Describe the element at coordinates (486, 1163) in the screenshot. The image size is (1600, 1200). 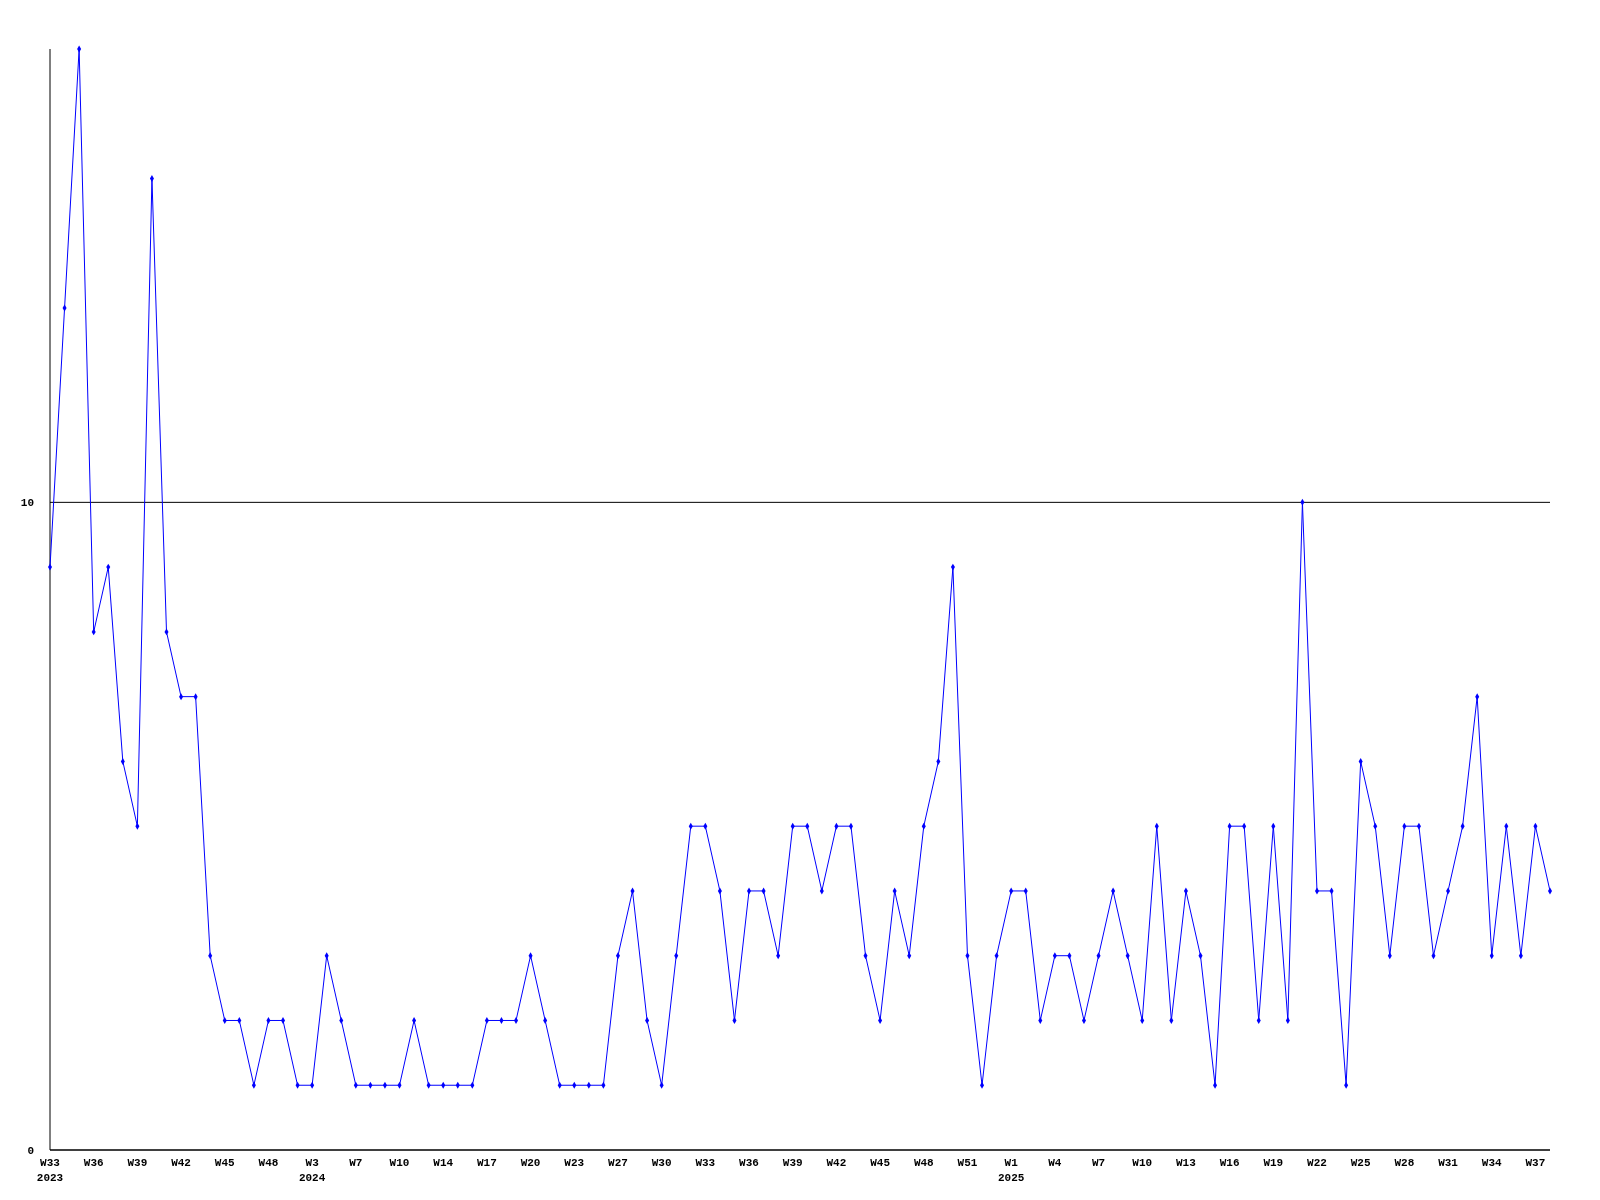
I see `x-tick-label: W17` at that location.